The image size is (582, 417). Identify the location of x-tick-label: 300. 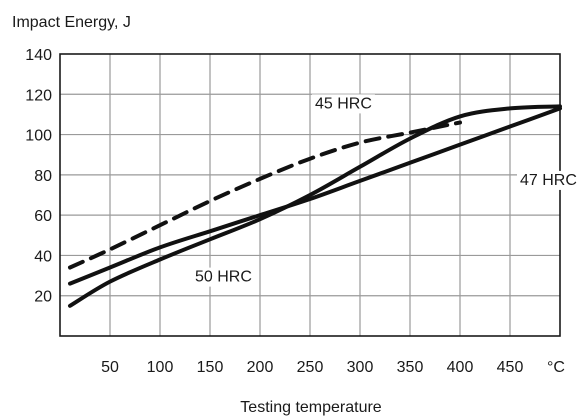
(360, 367).